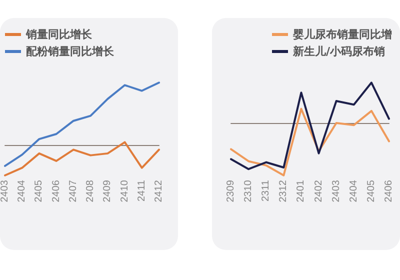 Image resolution: width=400 pixels, height=280 pixels. What do you see at coordinates (70, 51) in the screenshot?
I see `legend-label: 配粉销量同比增长` at bounding box center [70, 51].